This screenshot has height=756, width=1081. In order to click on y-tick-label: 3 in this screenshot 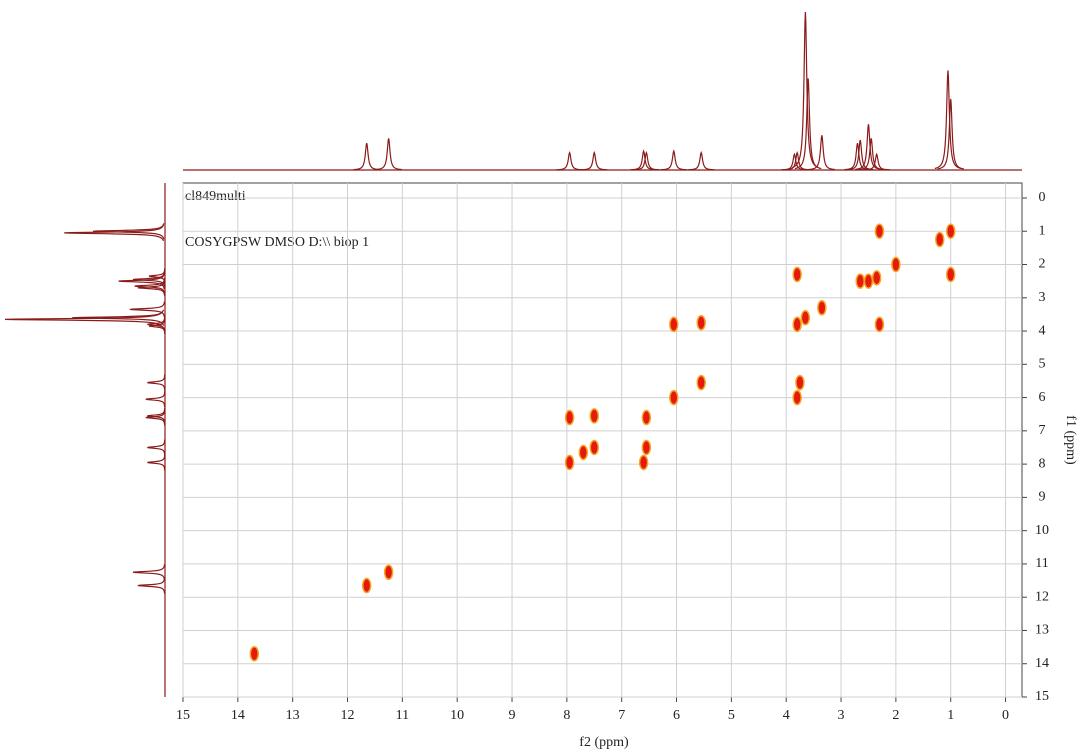, I will do `click(1042, 297)`.